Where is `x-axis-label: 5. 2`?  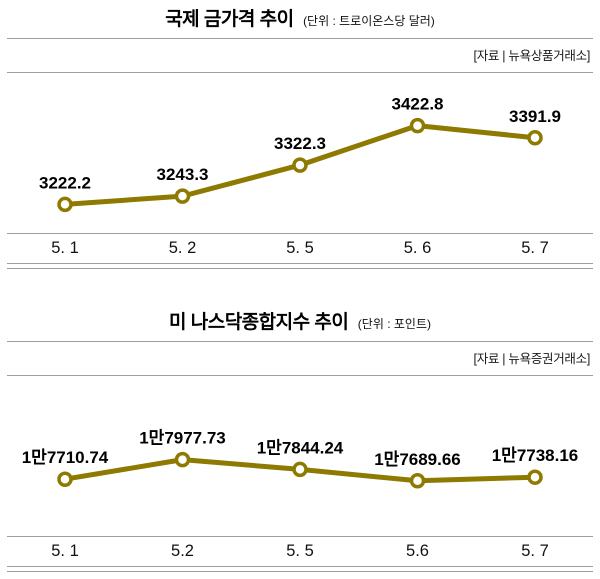 x-axis-label: 5. 2 is located at coordinates (182, 247).